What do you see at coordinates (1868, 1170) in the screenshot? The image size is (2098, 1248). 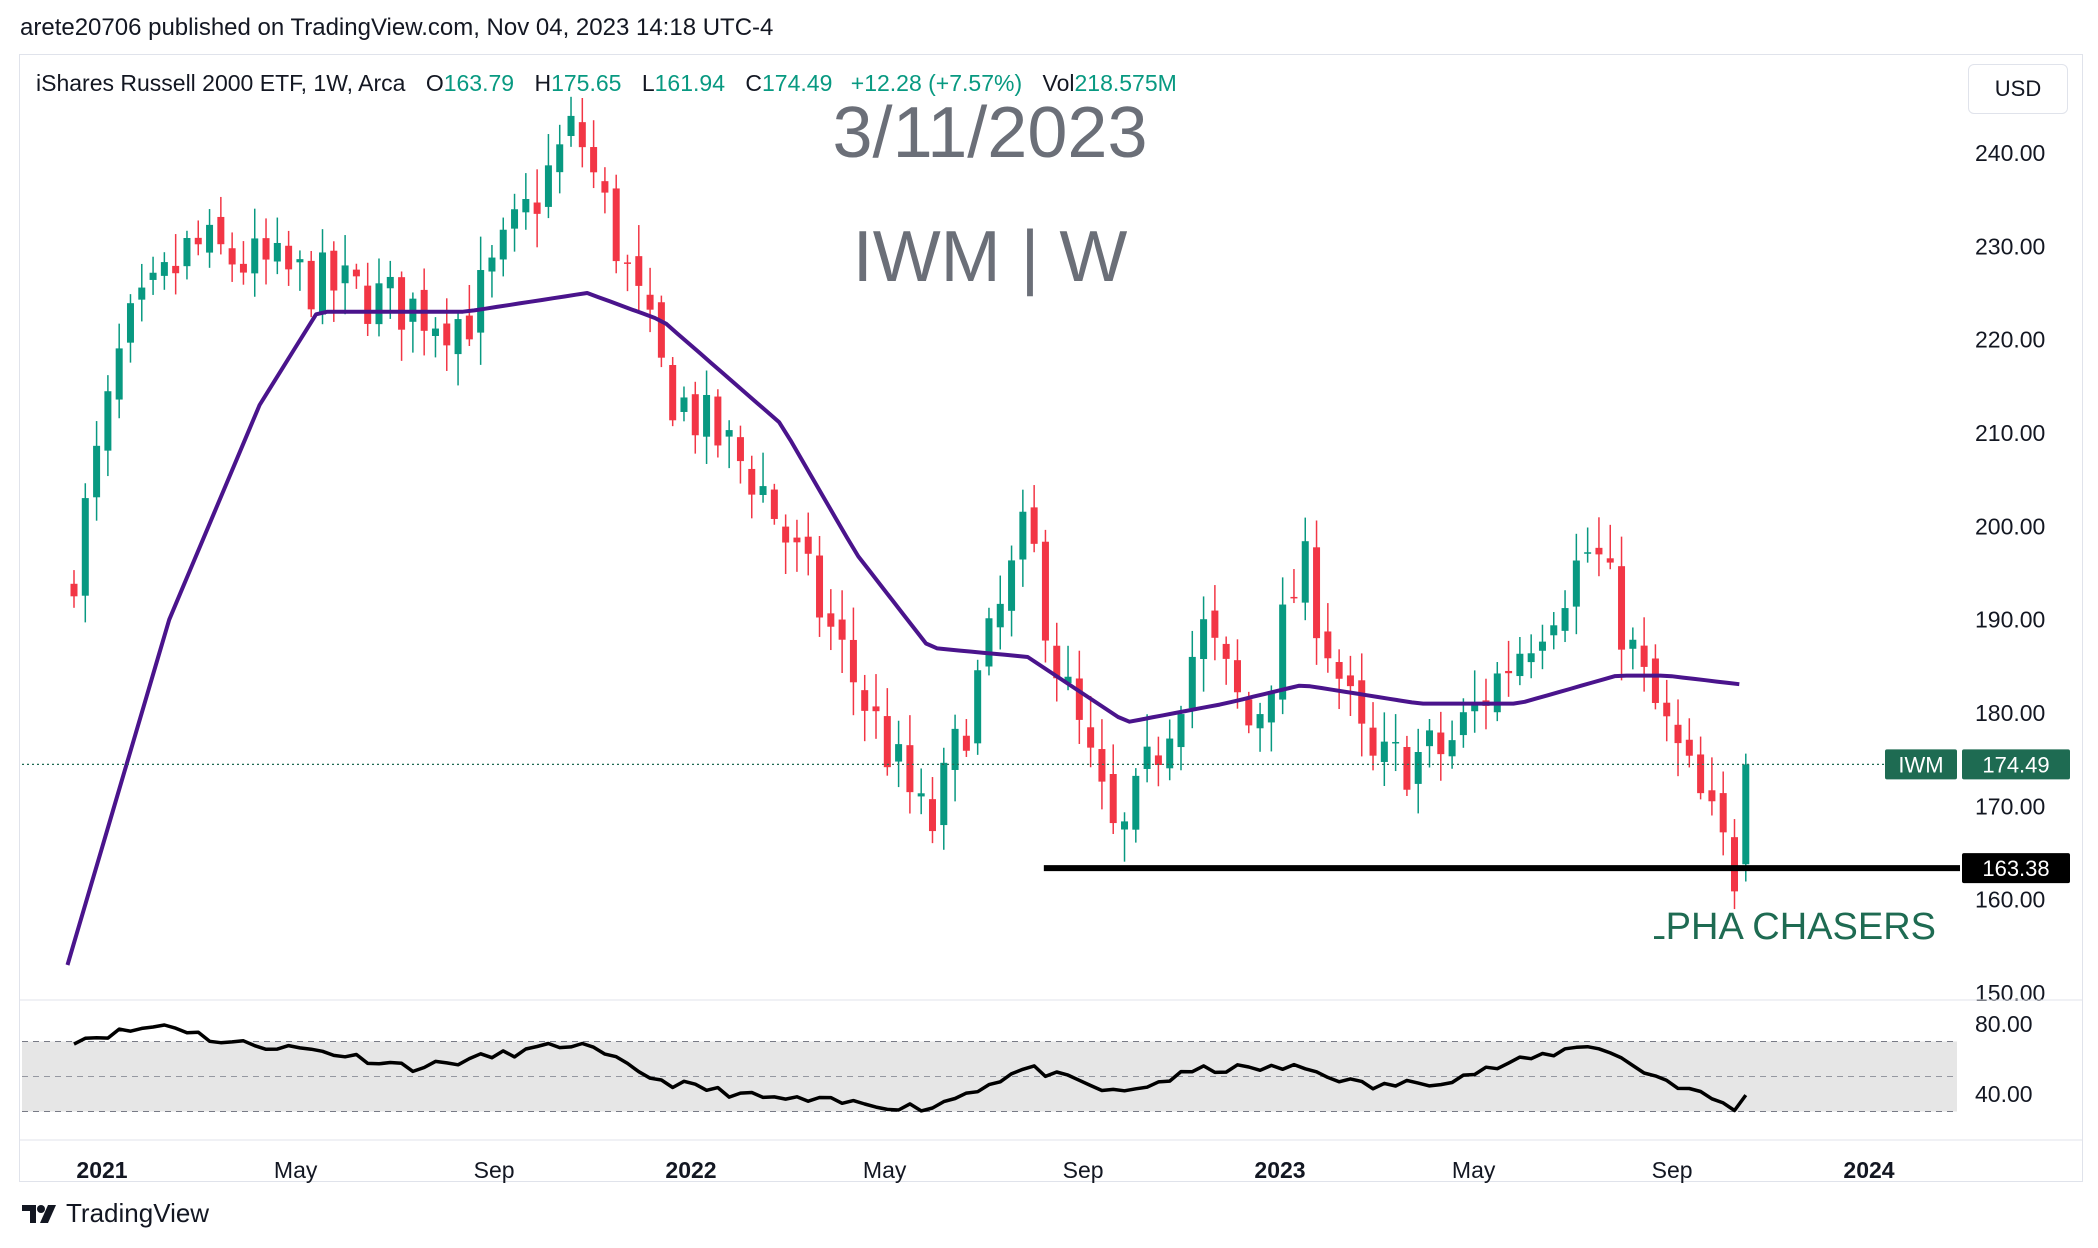 I see `time-tick-label: 2024` at bounding box center [1868, 1170].